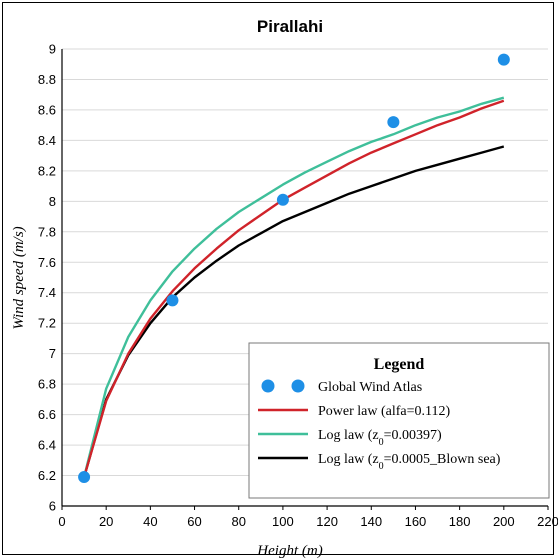 Image resolution: width=558 pixels, height=559 pixels. Describe the element at coordinates (308, 521) in the screenshot. I see `x-tick-labels: 0 20 40 60 80 100 120 140 160 180 200 220` at that location.